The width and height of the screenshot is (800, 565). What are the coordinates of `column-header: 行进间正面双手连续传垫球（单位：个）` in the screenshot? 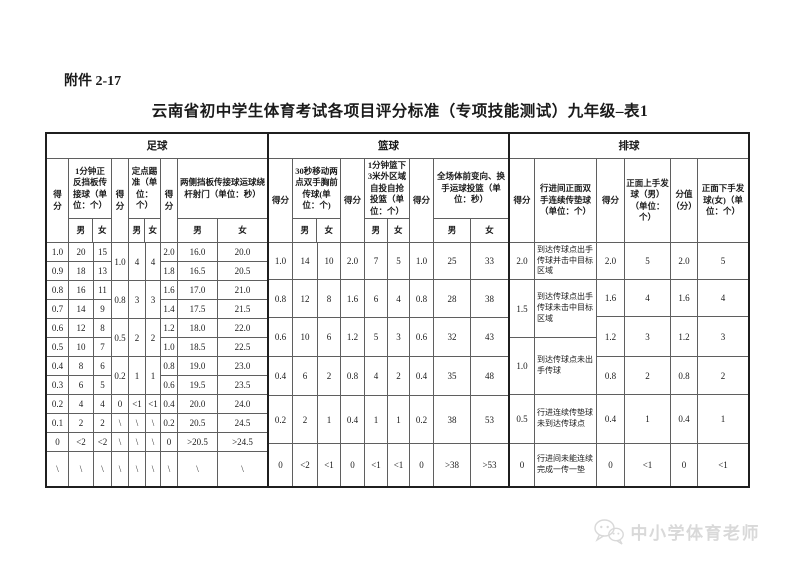 It's located at (566, 200).